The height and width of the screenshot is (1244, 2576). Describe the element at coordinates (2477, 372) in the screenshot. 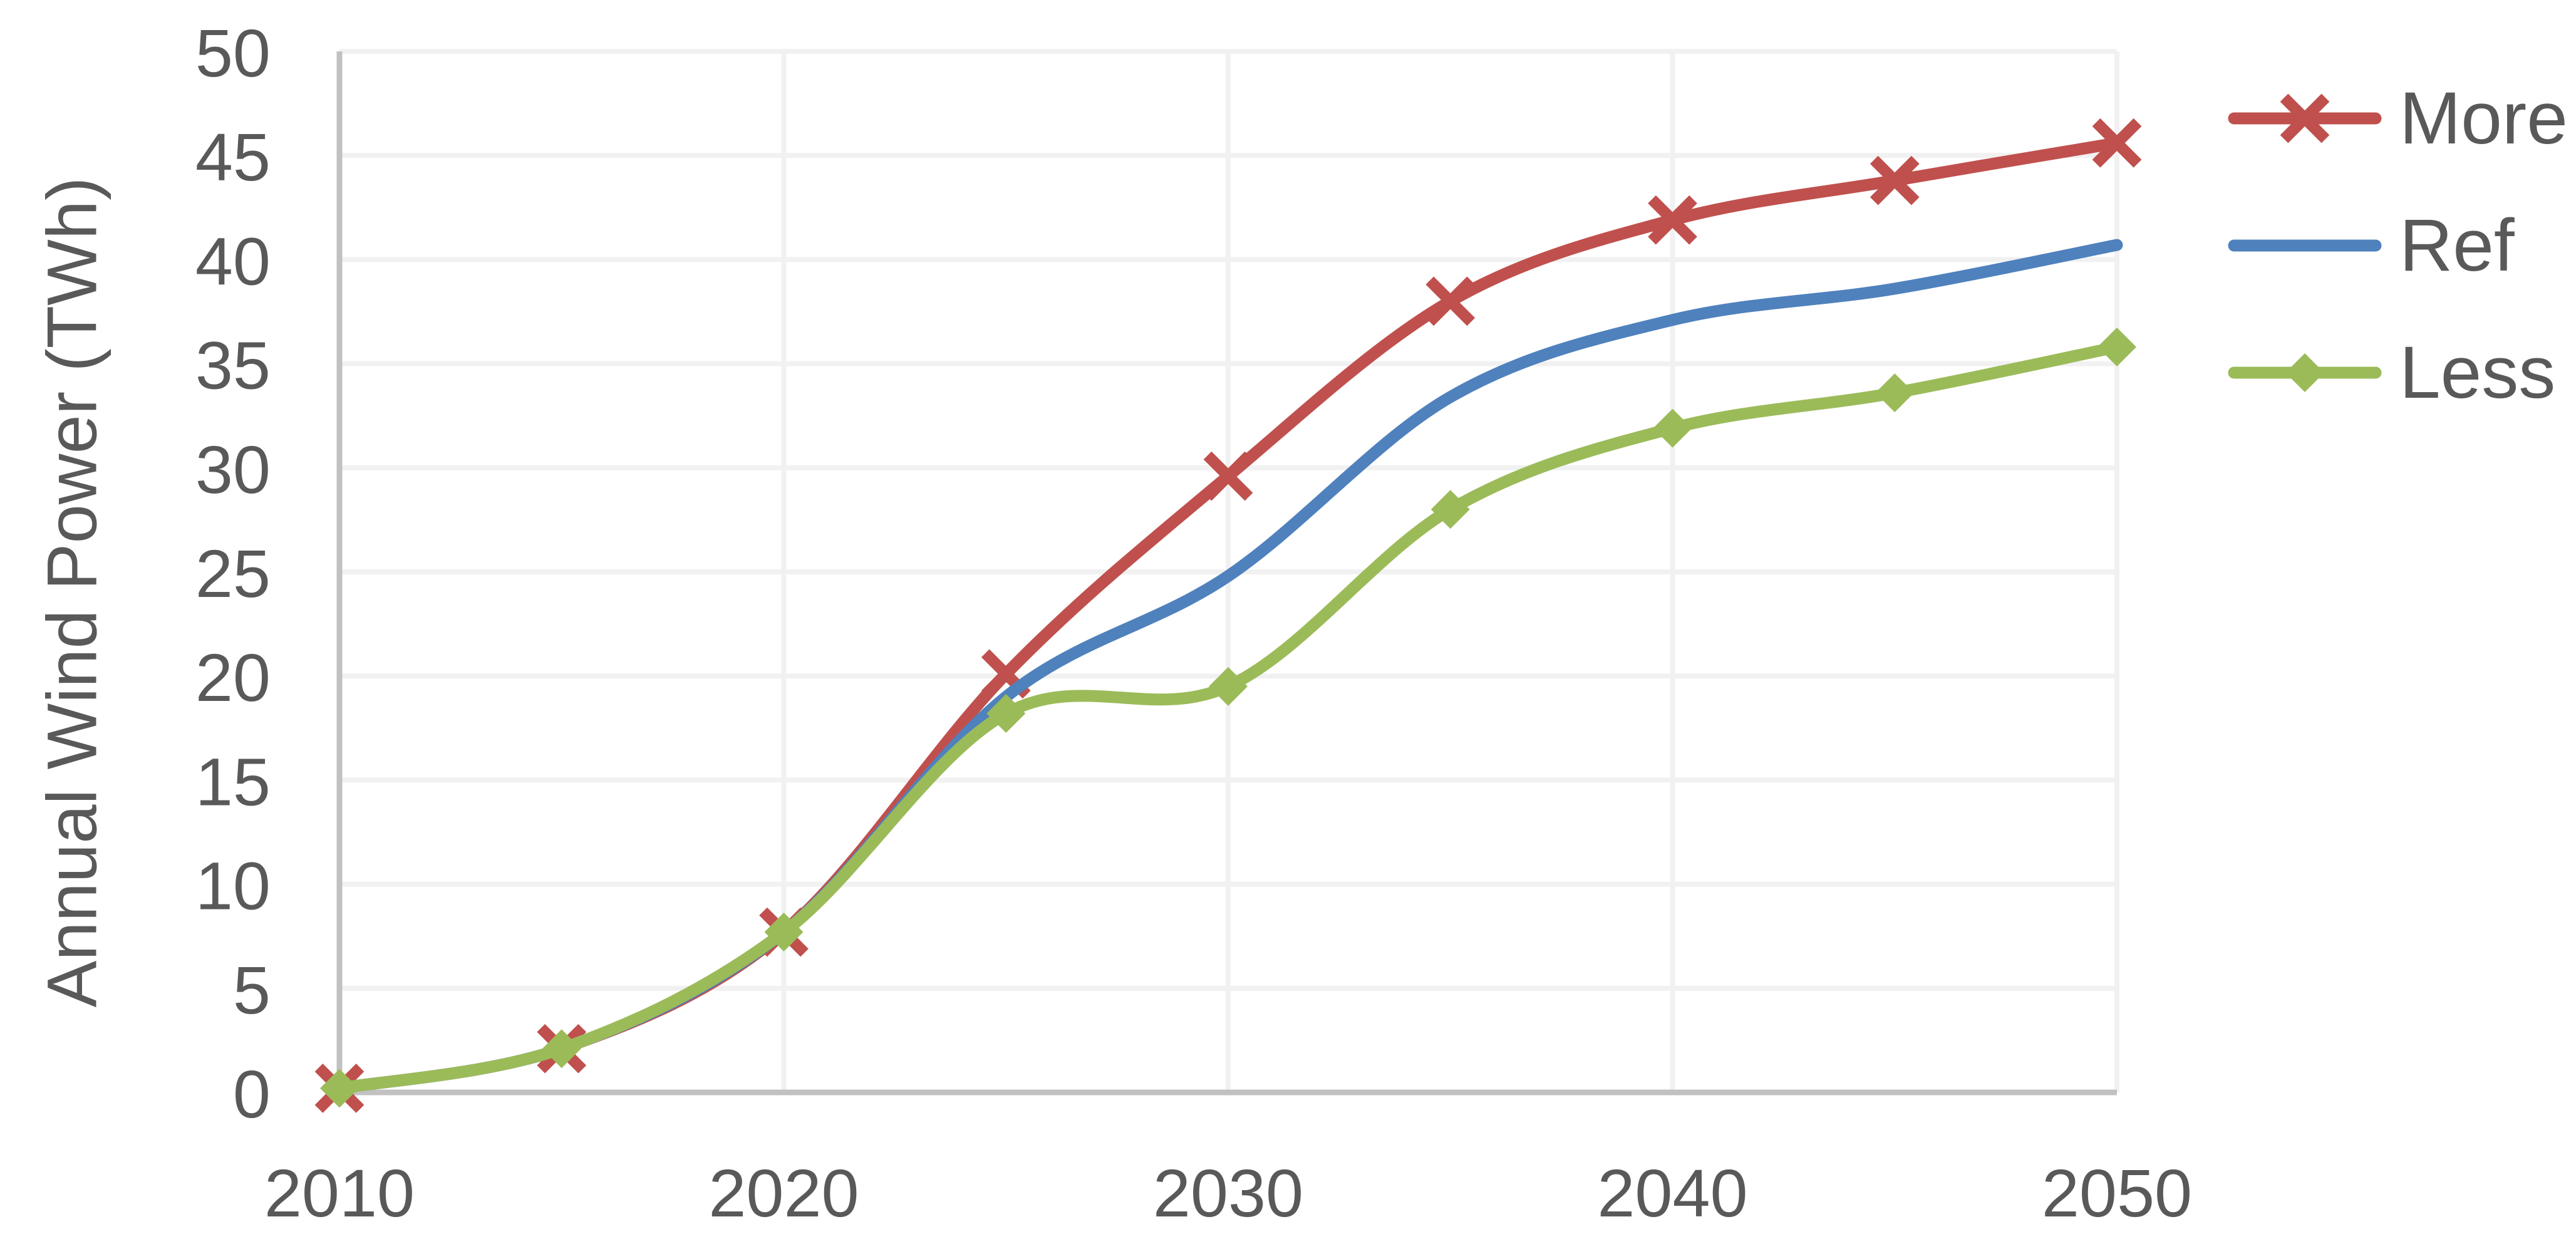

I see `legend-label-less: Less` at that location.